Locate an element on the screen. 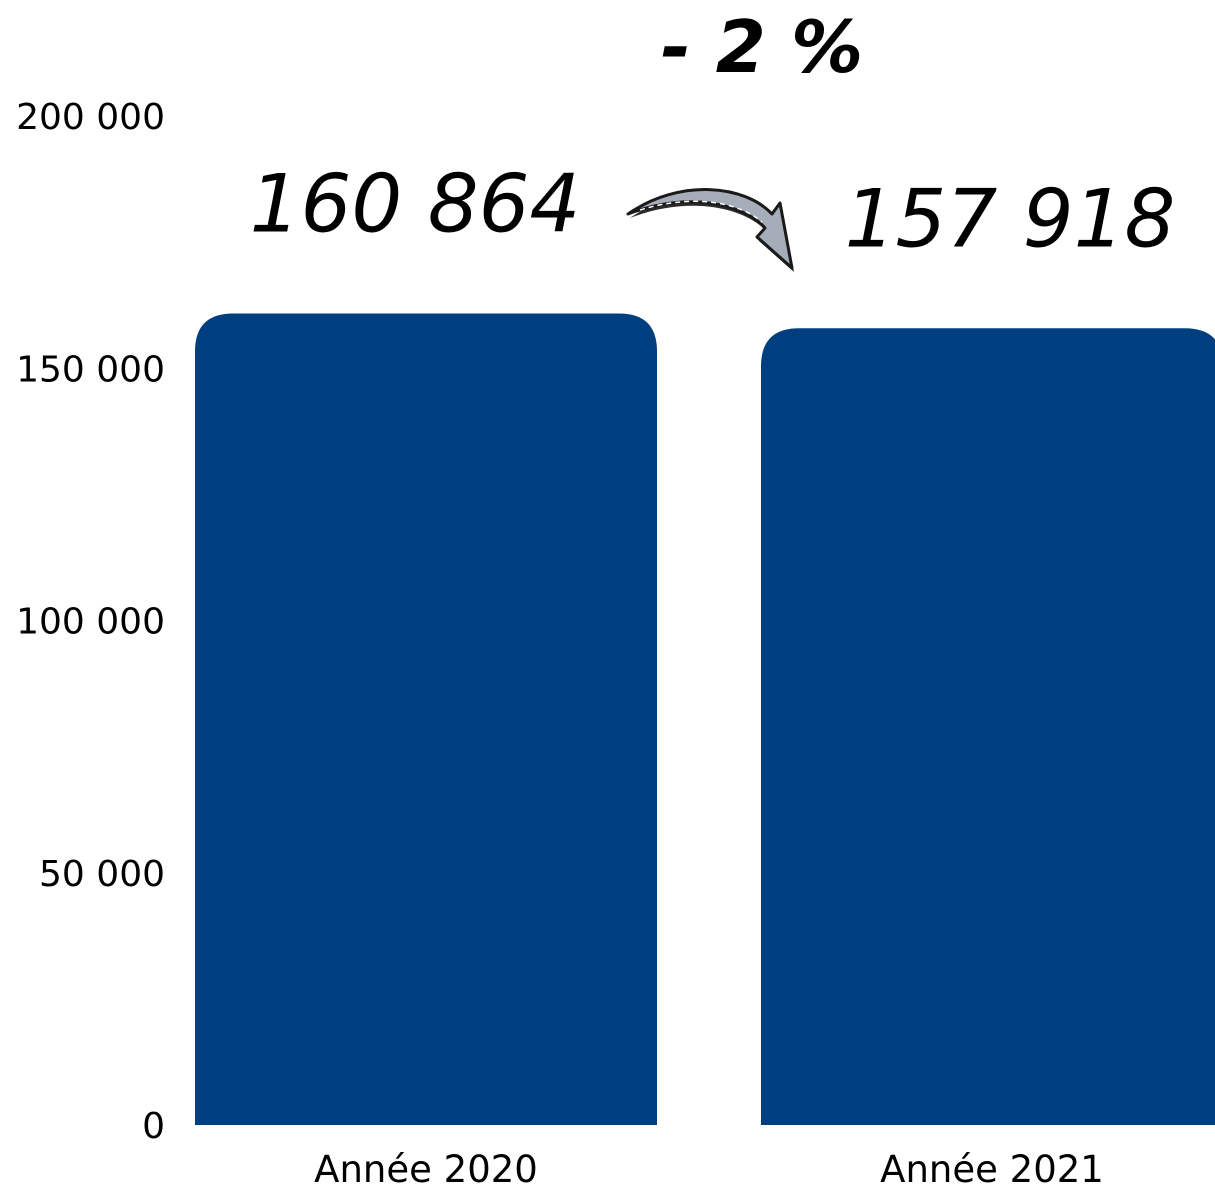  y-tick-label: 100 000 is located at coordinates (90, 622).